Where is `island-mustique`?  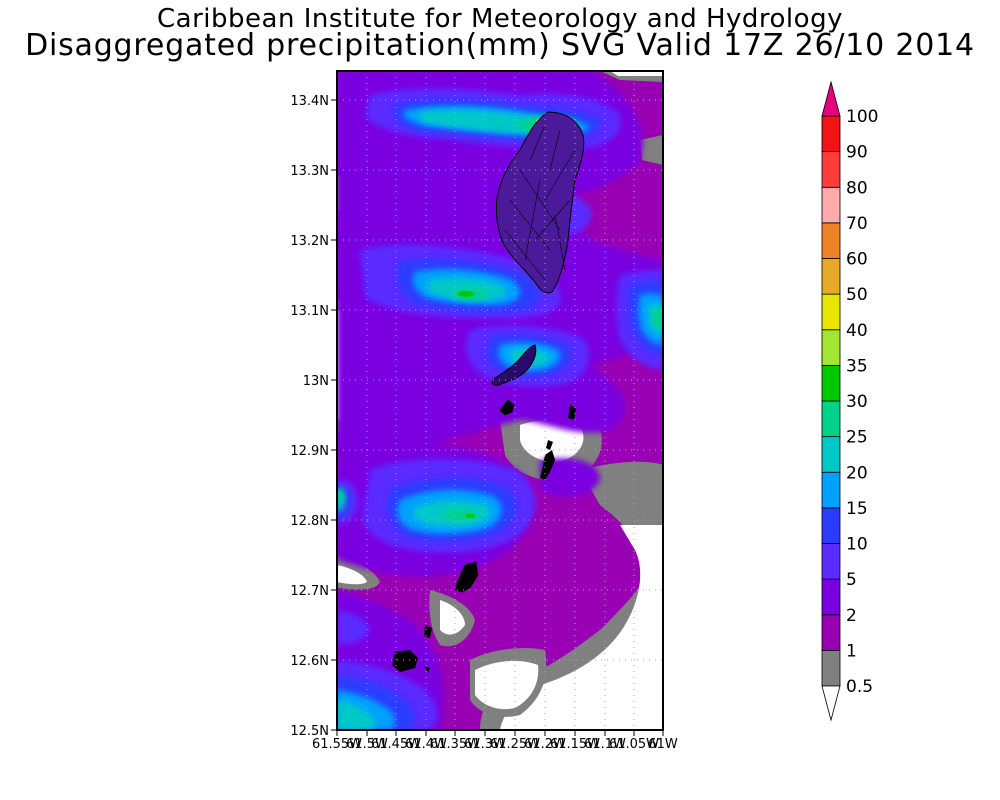 island-mustique is located at coordinates (537, 409).